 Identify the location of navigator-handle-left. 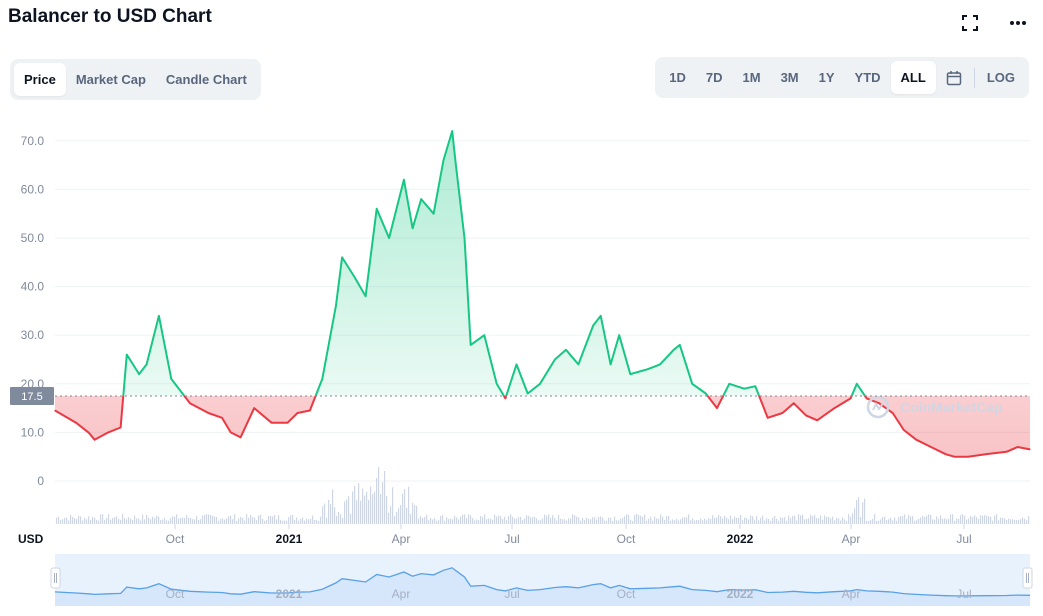
(55, 578).